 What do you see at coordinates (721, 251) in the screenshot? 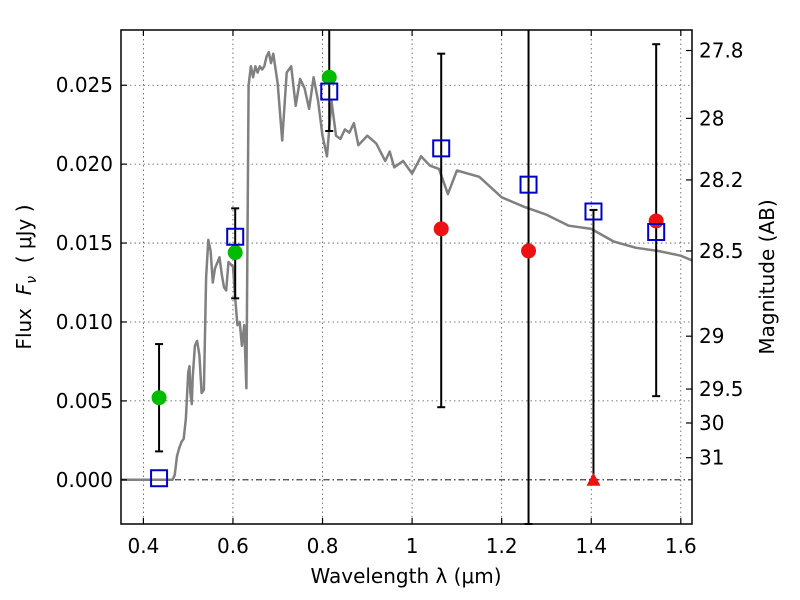
I see `magnitude-tick-label: 28.5` at bounding box center [721, 251].